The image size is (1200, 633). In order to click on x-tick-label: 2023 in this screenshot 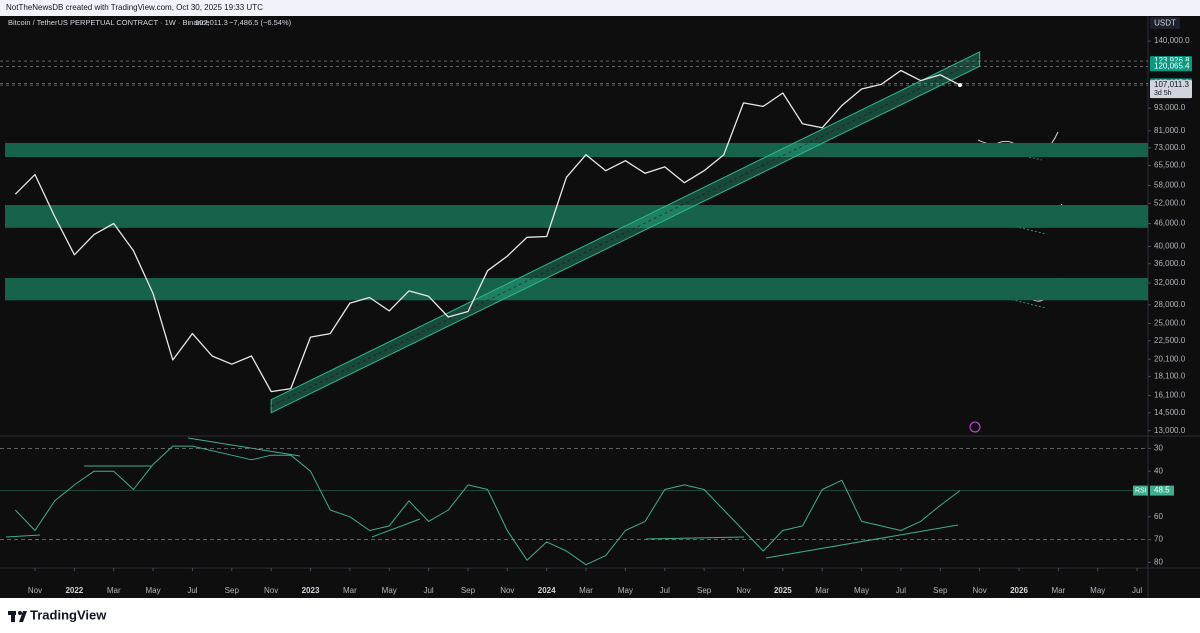, I will do `click(311, 590)`.